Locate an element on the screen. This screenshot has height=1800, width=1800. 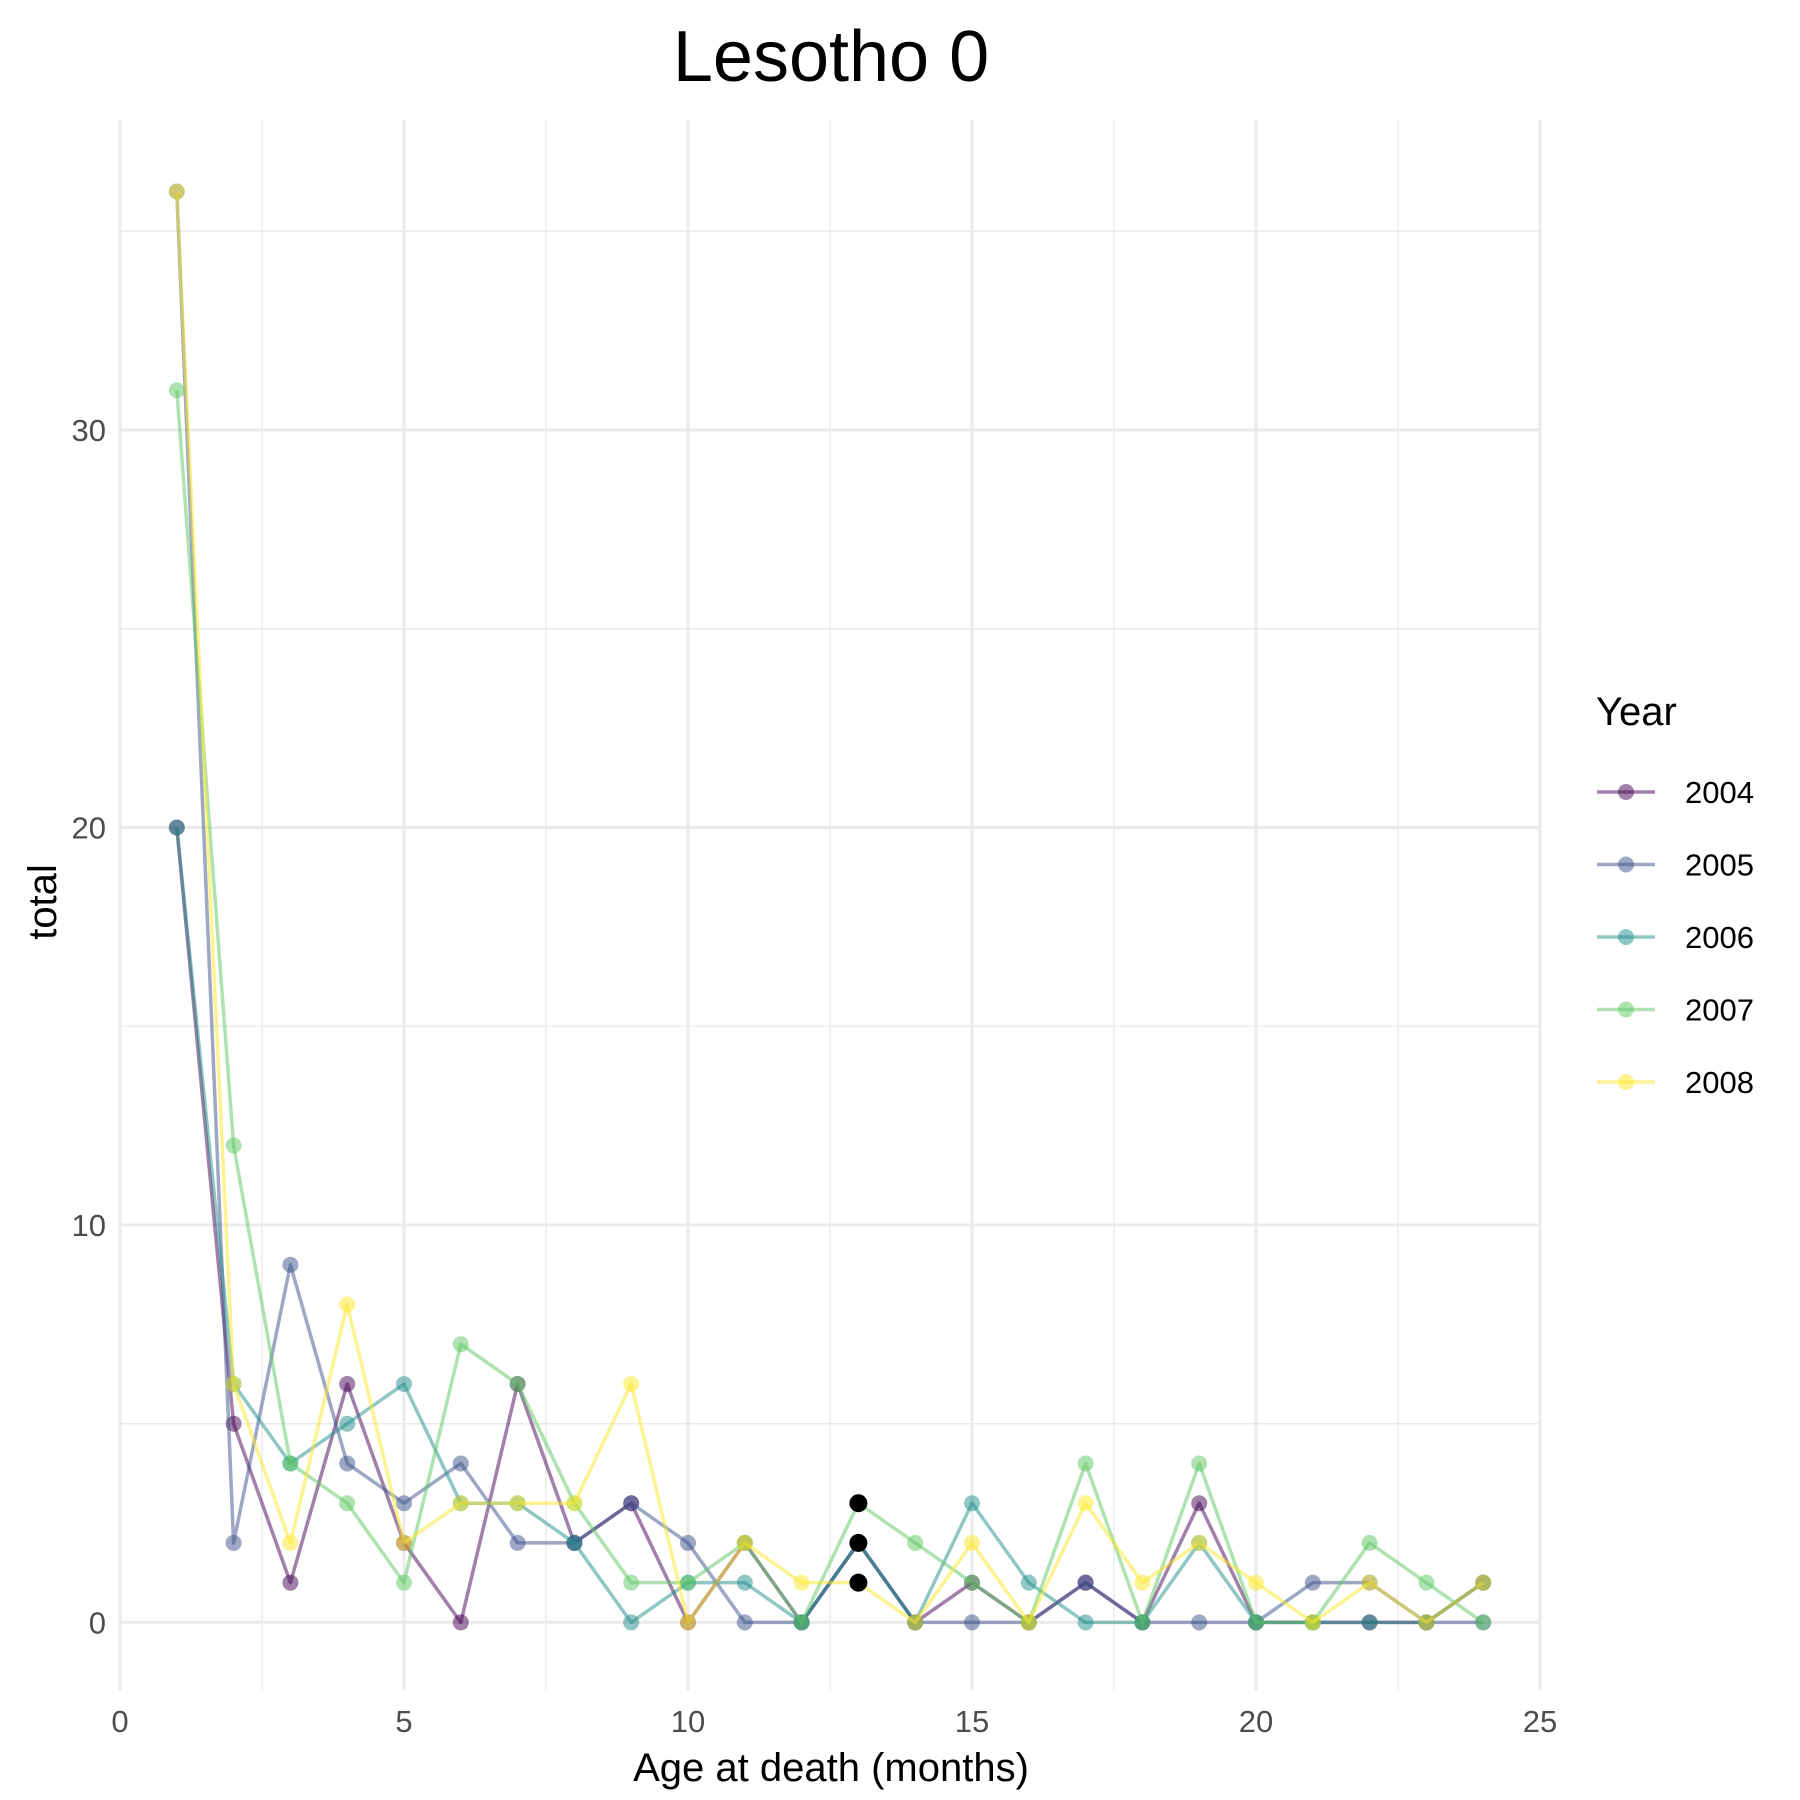
x-axis-title: Age at death (months) is located at coordinates (831, 1768).